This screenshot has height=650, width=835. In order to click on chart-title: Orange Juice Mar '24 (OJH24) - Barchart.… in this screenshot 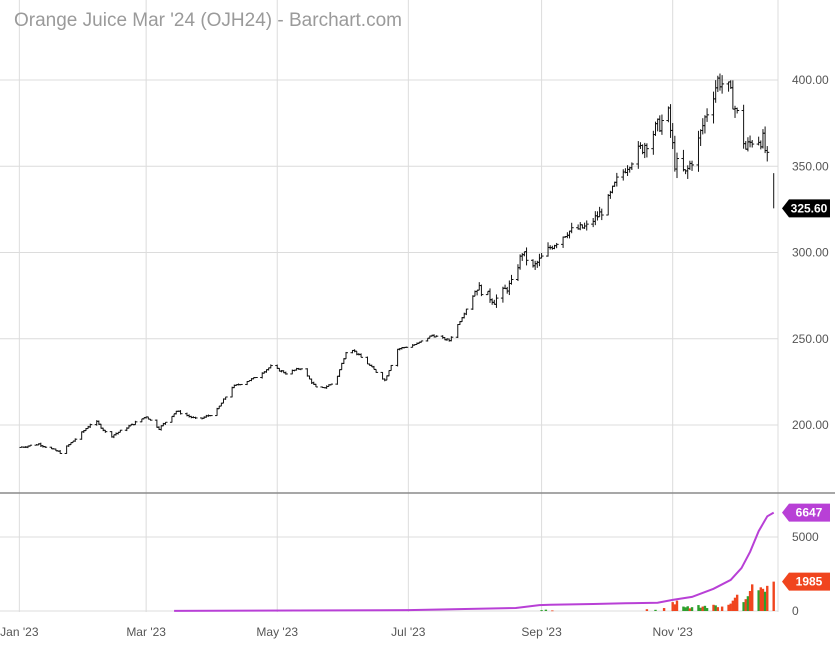, I will do `click(208, 20)`.